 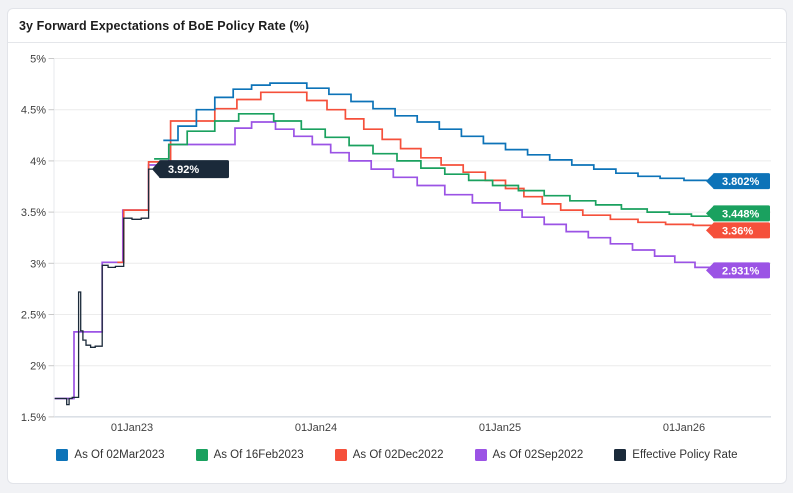 What do you see at coordinates (183, 170) in the screenshot?
I see `end-label-text: 3.92%` at bounding box center [183, 170].